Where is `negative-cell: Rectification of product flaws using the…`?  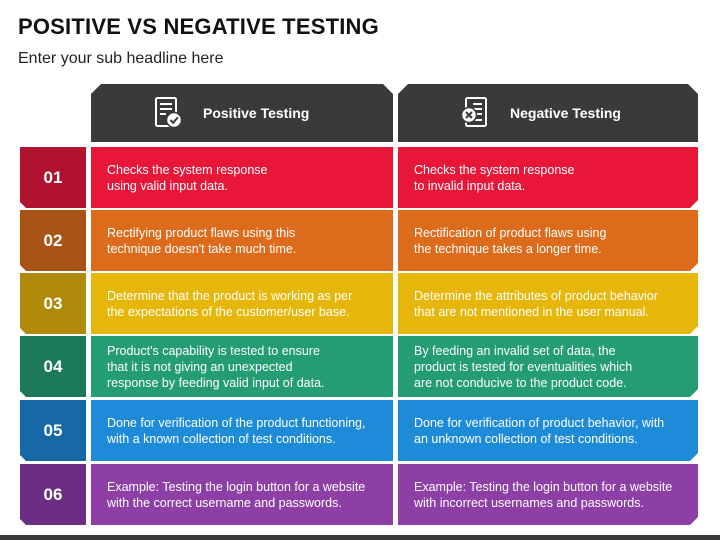 negative-cell: Rectification of product flaws using the… is located at coordinates (548, 240).